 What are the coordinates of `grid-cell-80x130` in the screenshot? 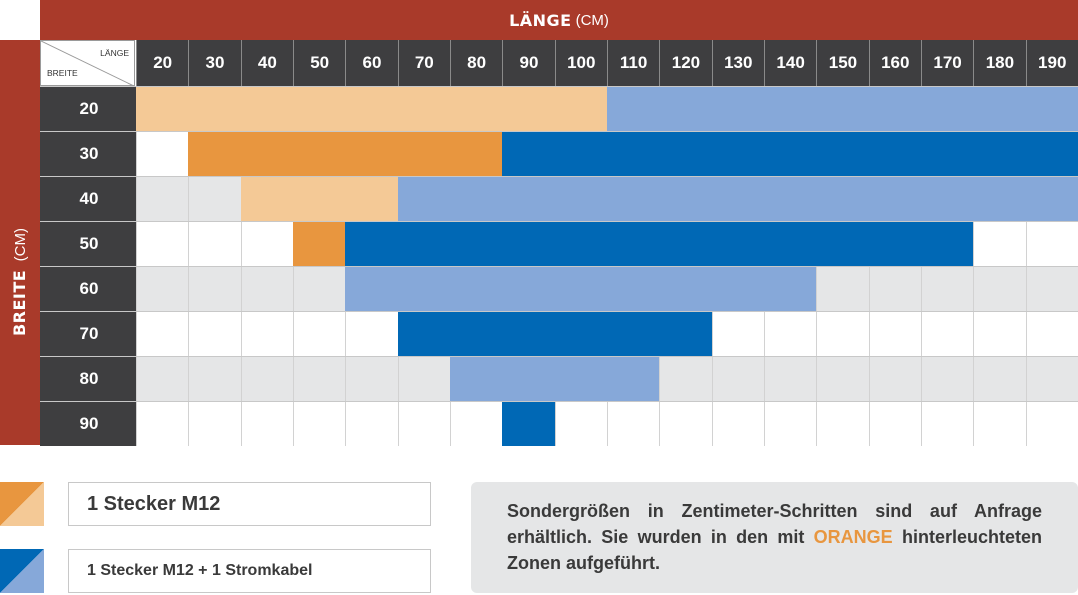 It's located at (737, 379).